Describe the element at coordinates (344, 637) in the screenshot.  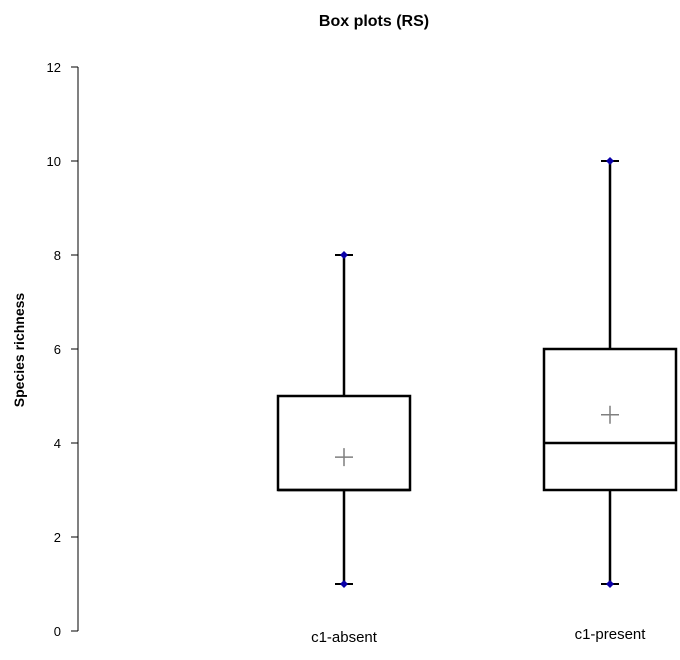
I see `category-label: c1-absent` at that location.